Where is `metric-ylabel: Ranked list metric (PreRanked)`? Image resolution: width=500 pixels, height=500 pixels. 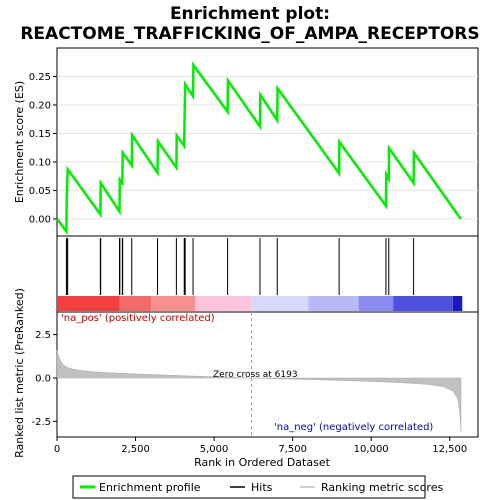 metric-ylabel: Ranked list metric (PreRanked) is located at coordinates (19, 373).